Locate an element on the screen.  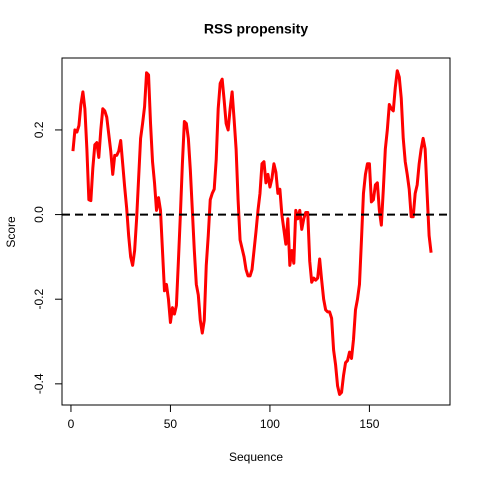
y-tick-label: 0.0 is located at coordinates (39, 214).